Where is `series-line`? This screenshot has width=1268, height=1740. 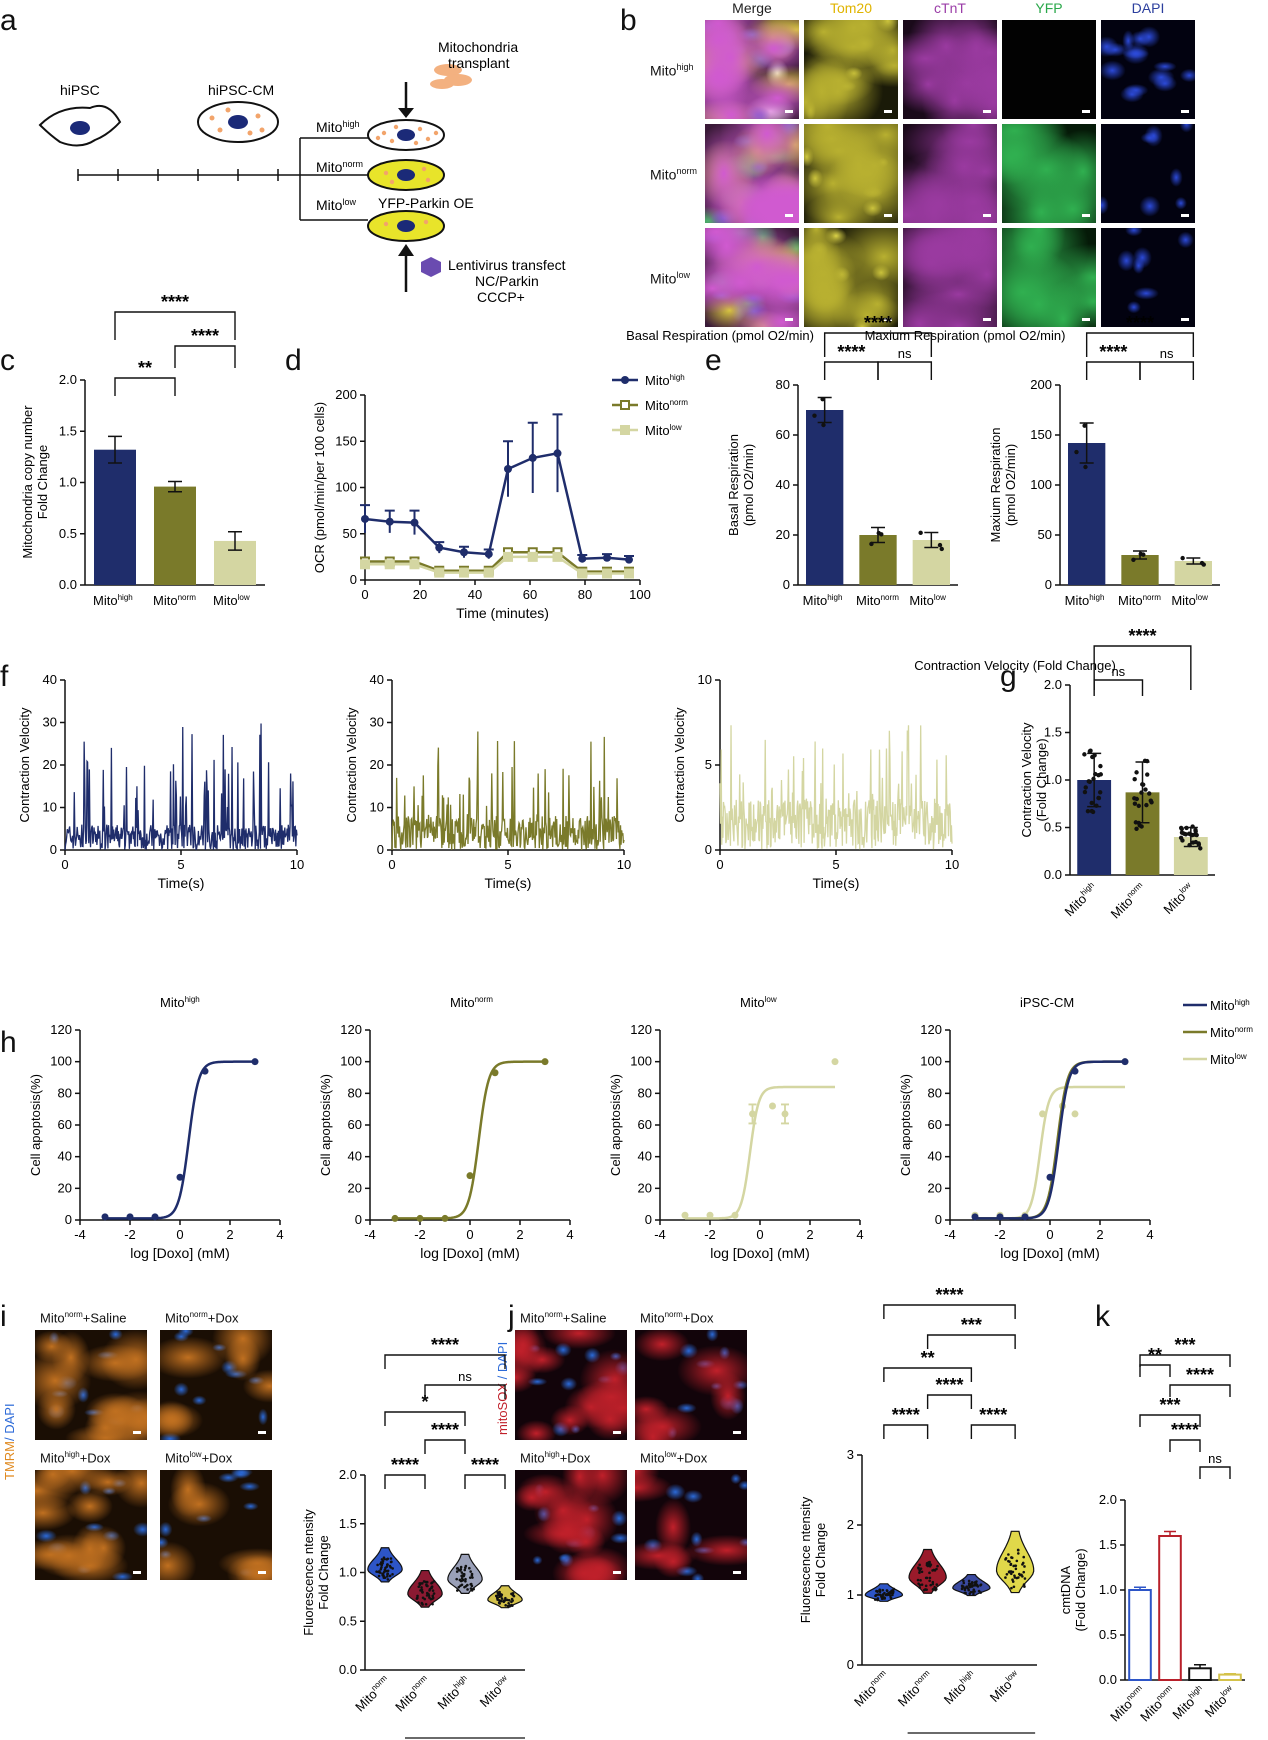 series-line is located at coordinates (497, 506).